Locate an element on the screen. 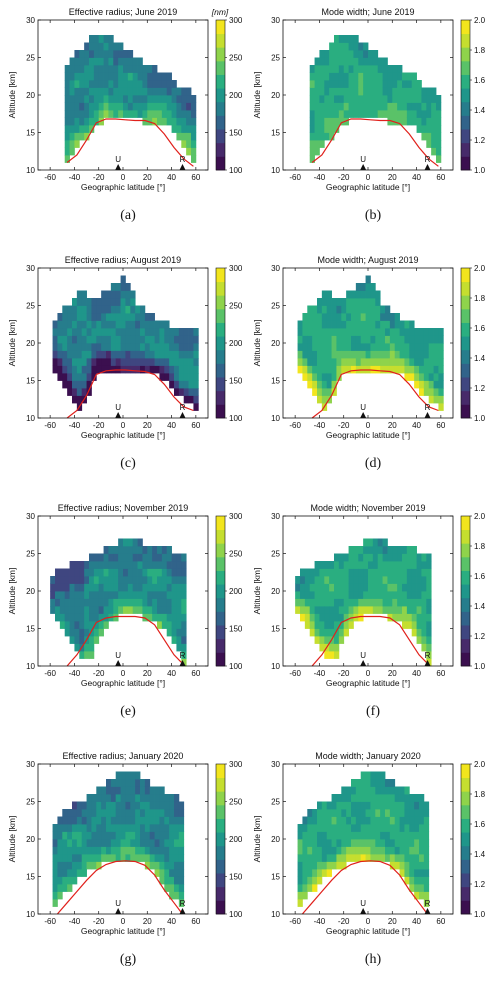 The image size is (500, 987). station-marker is located at coordinates (118, 167).